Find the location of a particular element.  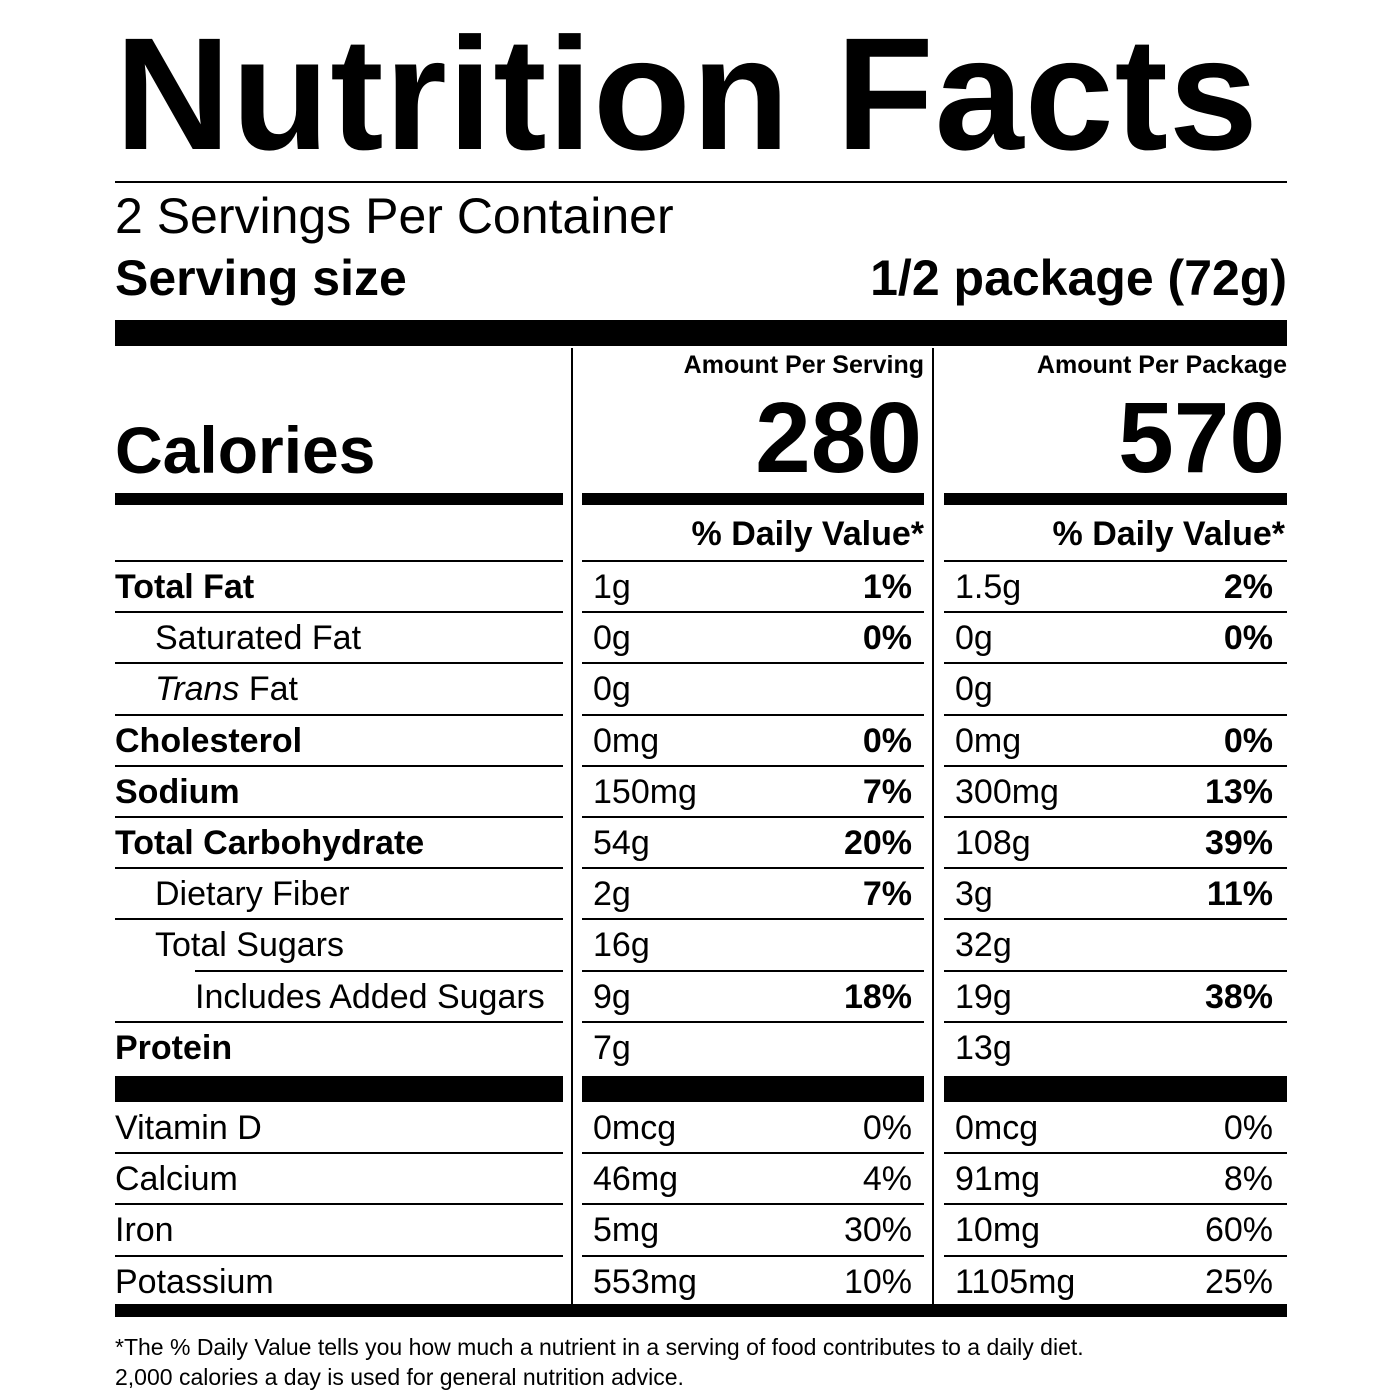

nutrient-name-italic: Trans is located at coordinates (197, 689).